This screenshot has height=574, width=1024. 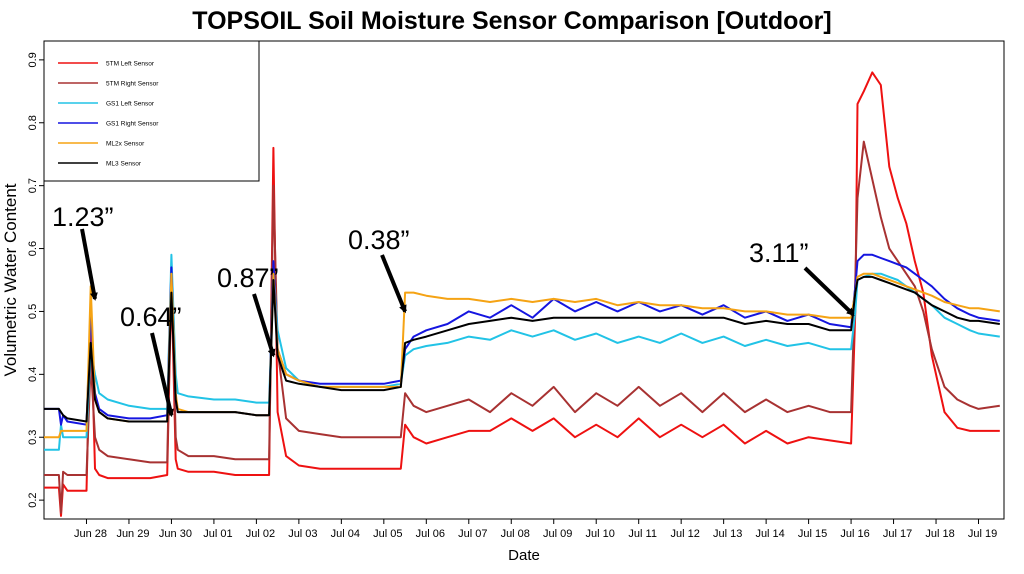 What do you see at coordinates (33, 311) in the screenshot?
I see `y-tick-label: 0.5` at bounding box center [33, 311].